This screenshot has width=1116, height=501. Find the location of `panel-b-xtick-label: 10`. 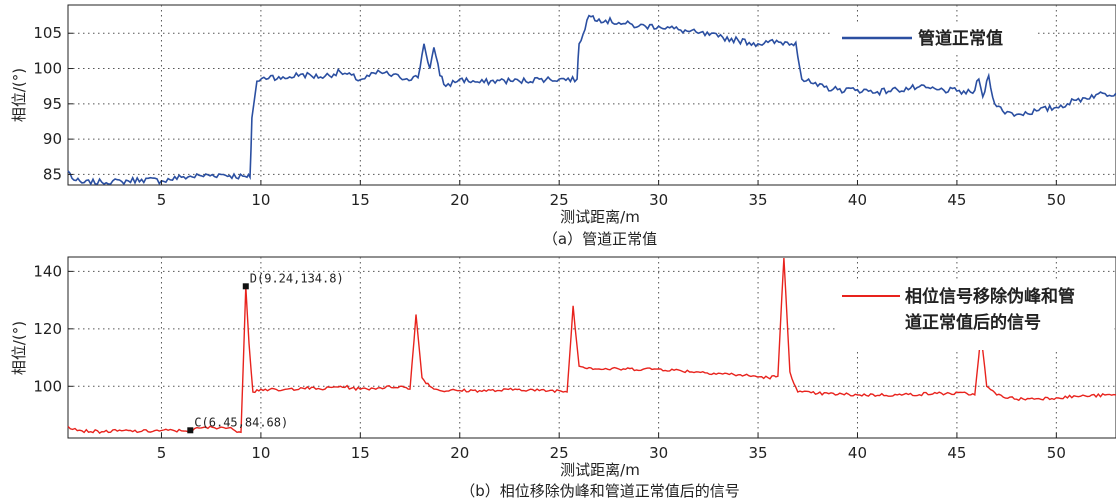

panel-b-xtick-label: 10 is located at coordinates (260, 453).